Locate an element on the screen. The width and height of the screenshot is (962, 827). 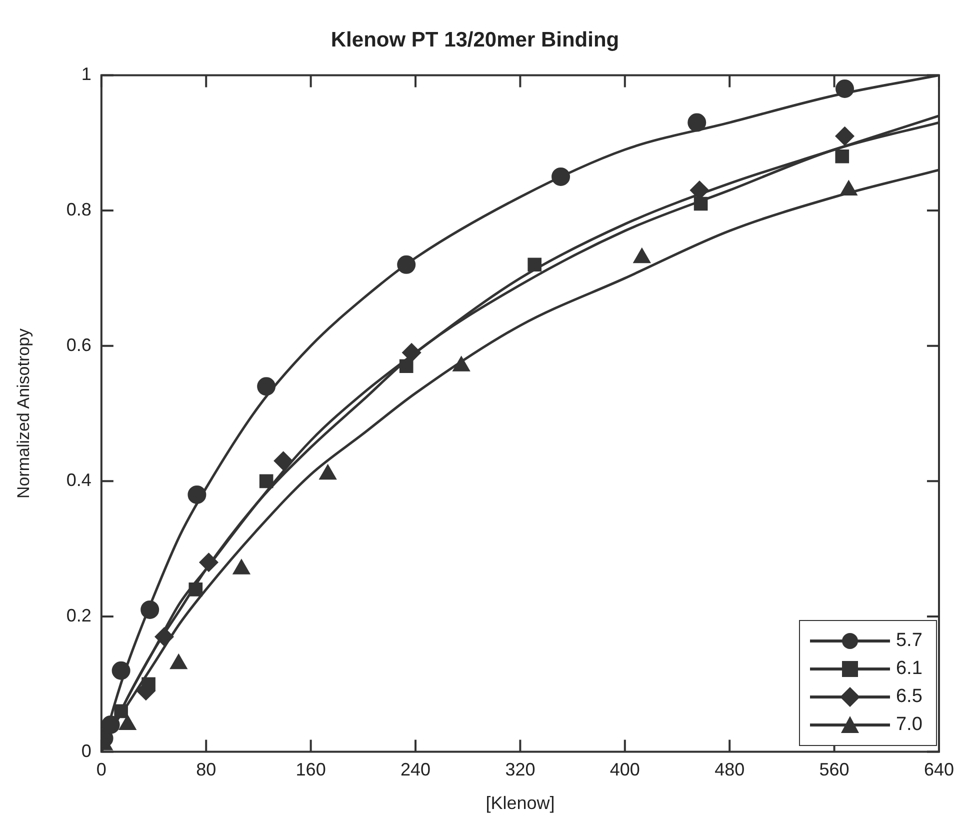
x-tick-label: 160 is located at coordinates (311, 770).